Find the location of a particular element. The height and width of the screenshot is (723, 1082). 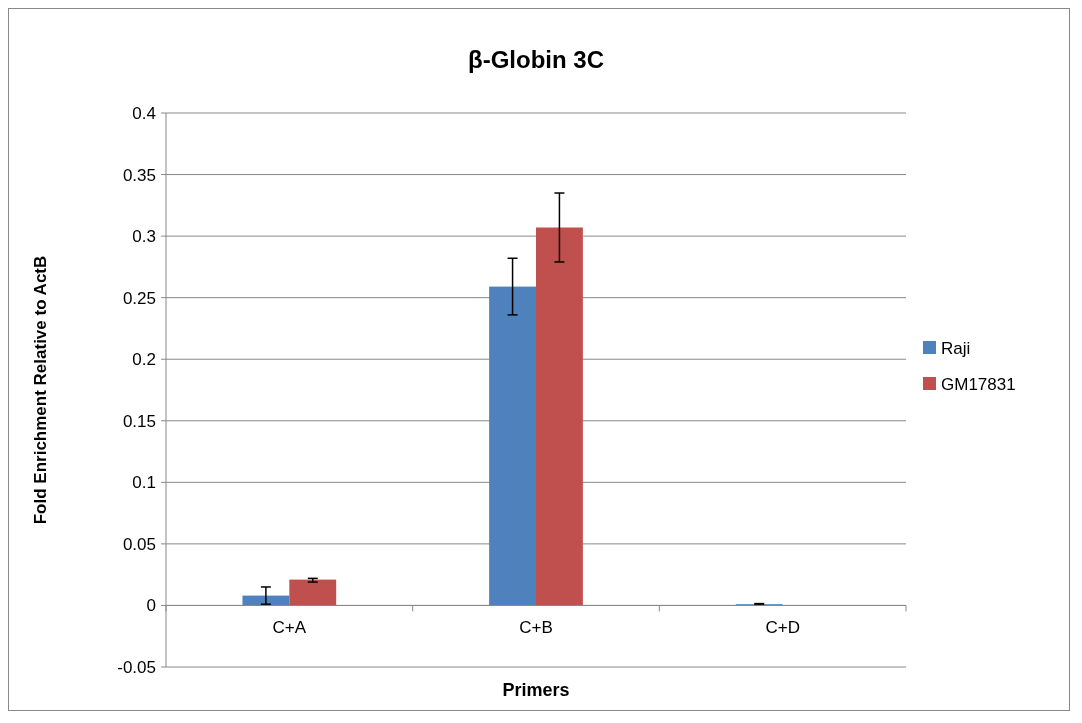

y-tick-label: 0.15 is located at coordinates (139, 421).